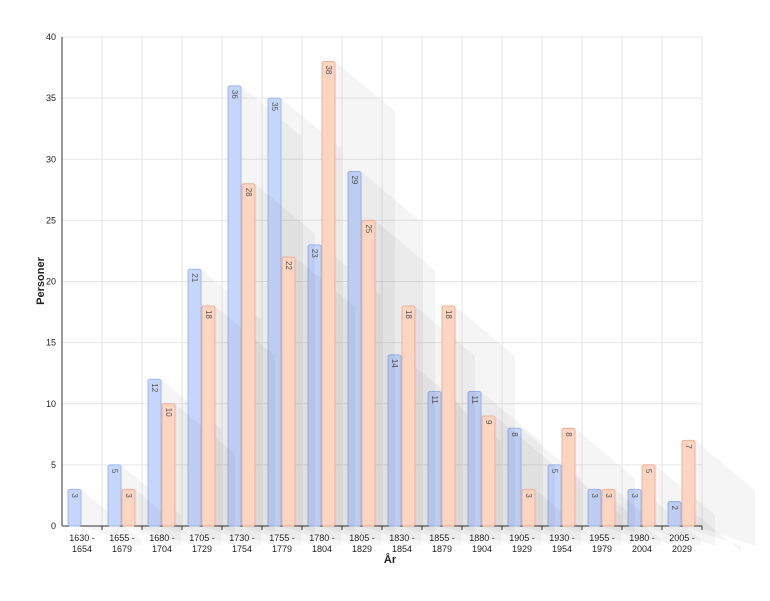 The width and height of the screenshot is (770, 601). Describe the element at coordinates (688, 446) in the screenshot. I see `value-label: 7` at that location.